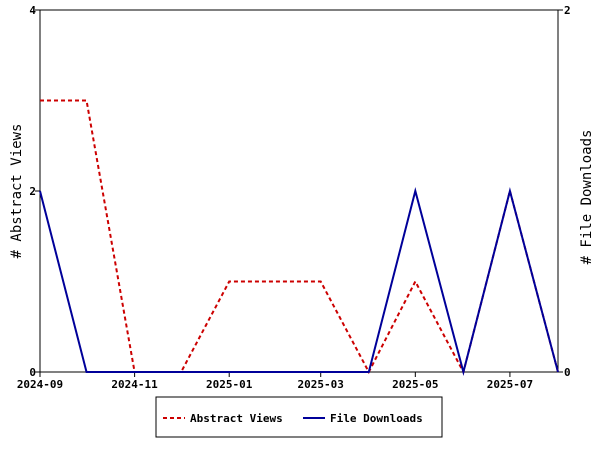  I want to click on x-tick-label: 2025-01, so click(229, 384).